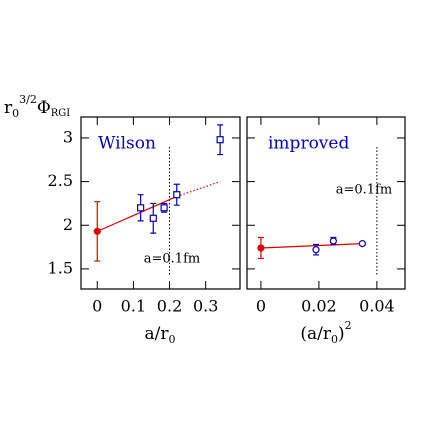 This screenshot has width=436, height=440. What do you see at coordinates (60, 267) in the screenshot?
I see `y-tick-label: 1.5` at bounding box center [60, 267].